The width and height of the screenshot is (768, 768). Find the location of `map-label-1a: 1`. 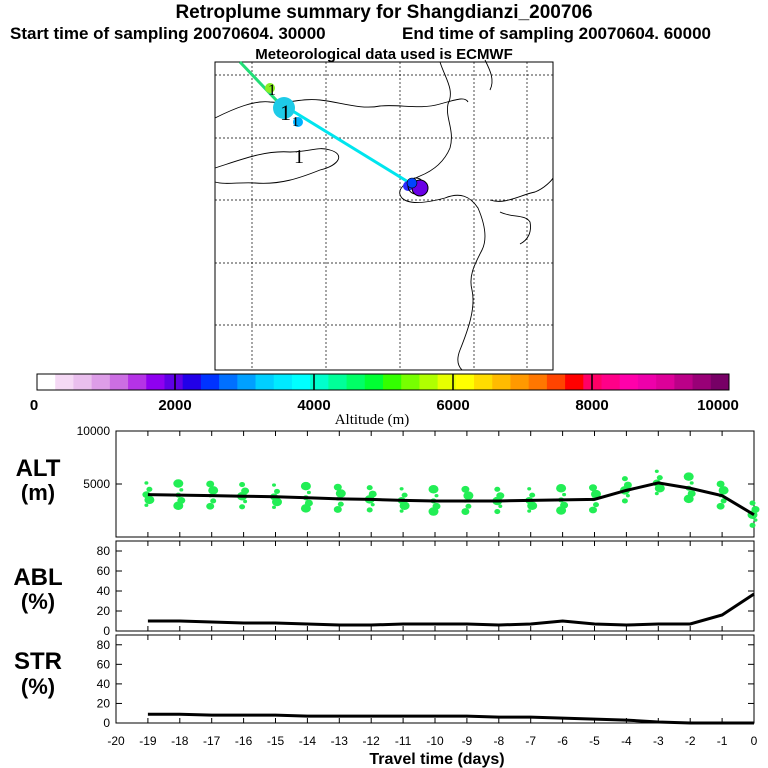

map-label-1a: 1 is located at coordinates (272, 90).